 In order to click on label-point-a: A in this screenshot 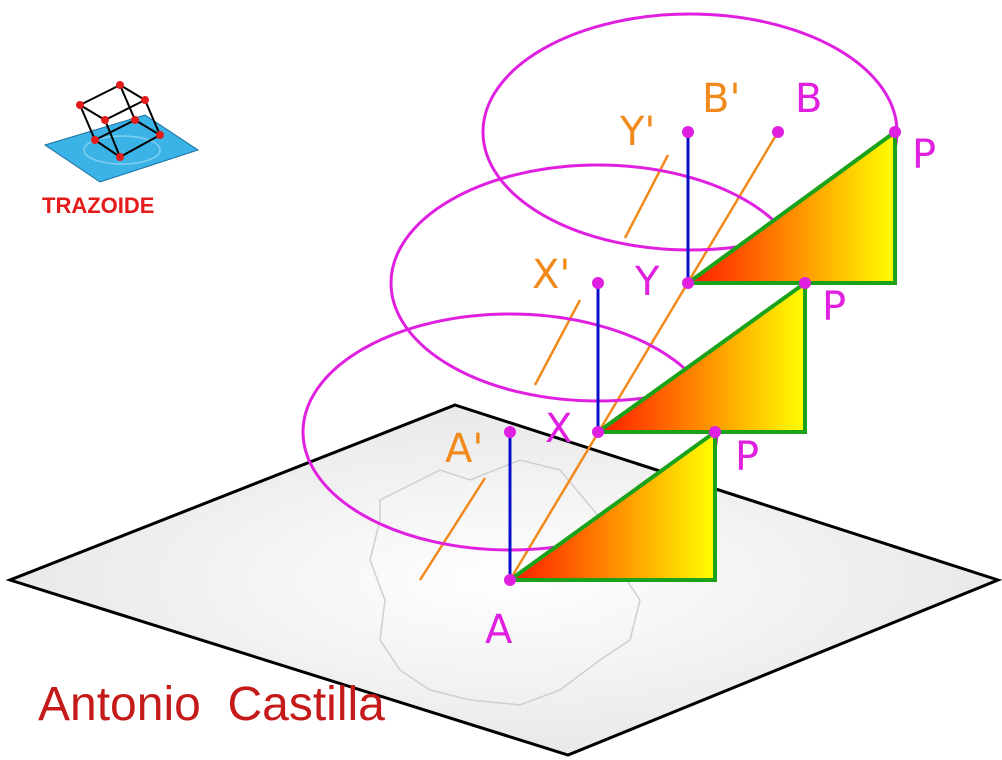, I will do `click(499, 630)`.